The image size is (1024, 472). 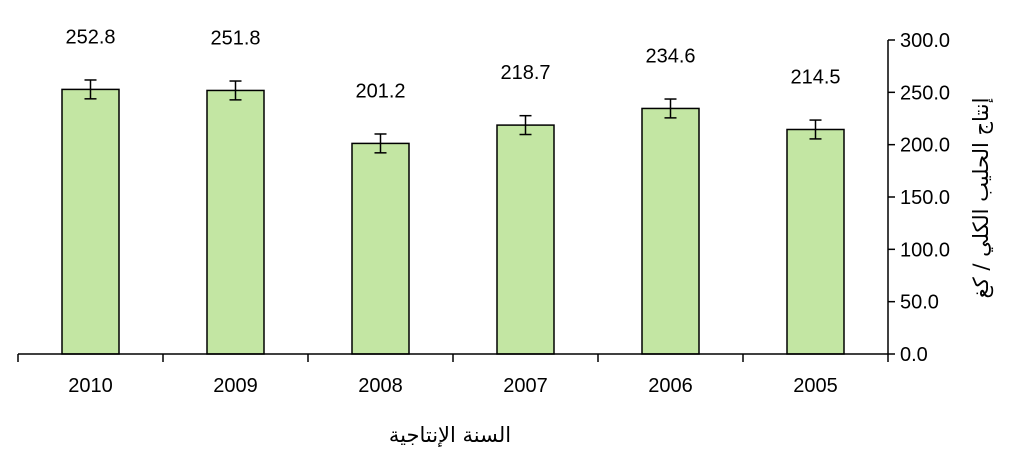 I want to click on y-tick-label-0: 0.0, so click(x=914, y=355).